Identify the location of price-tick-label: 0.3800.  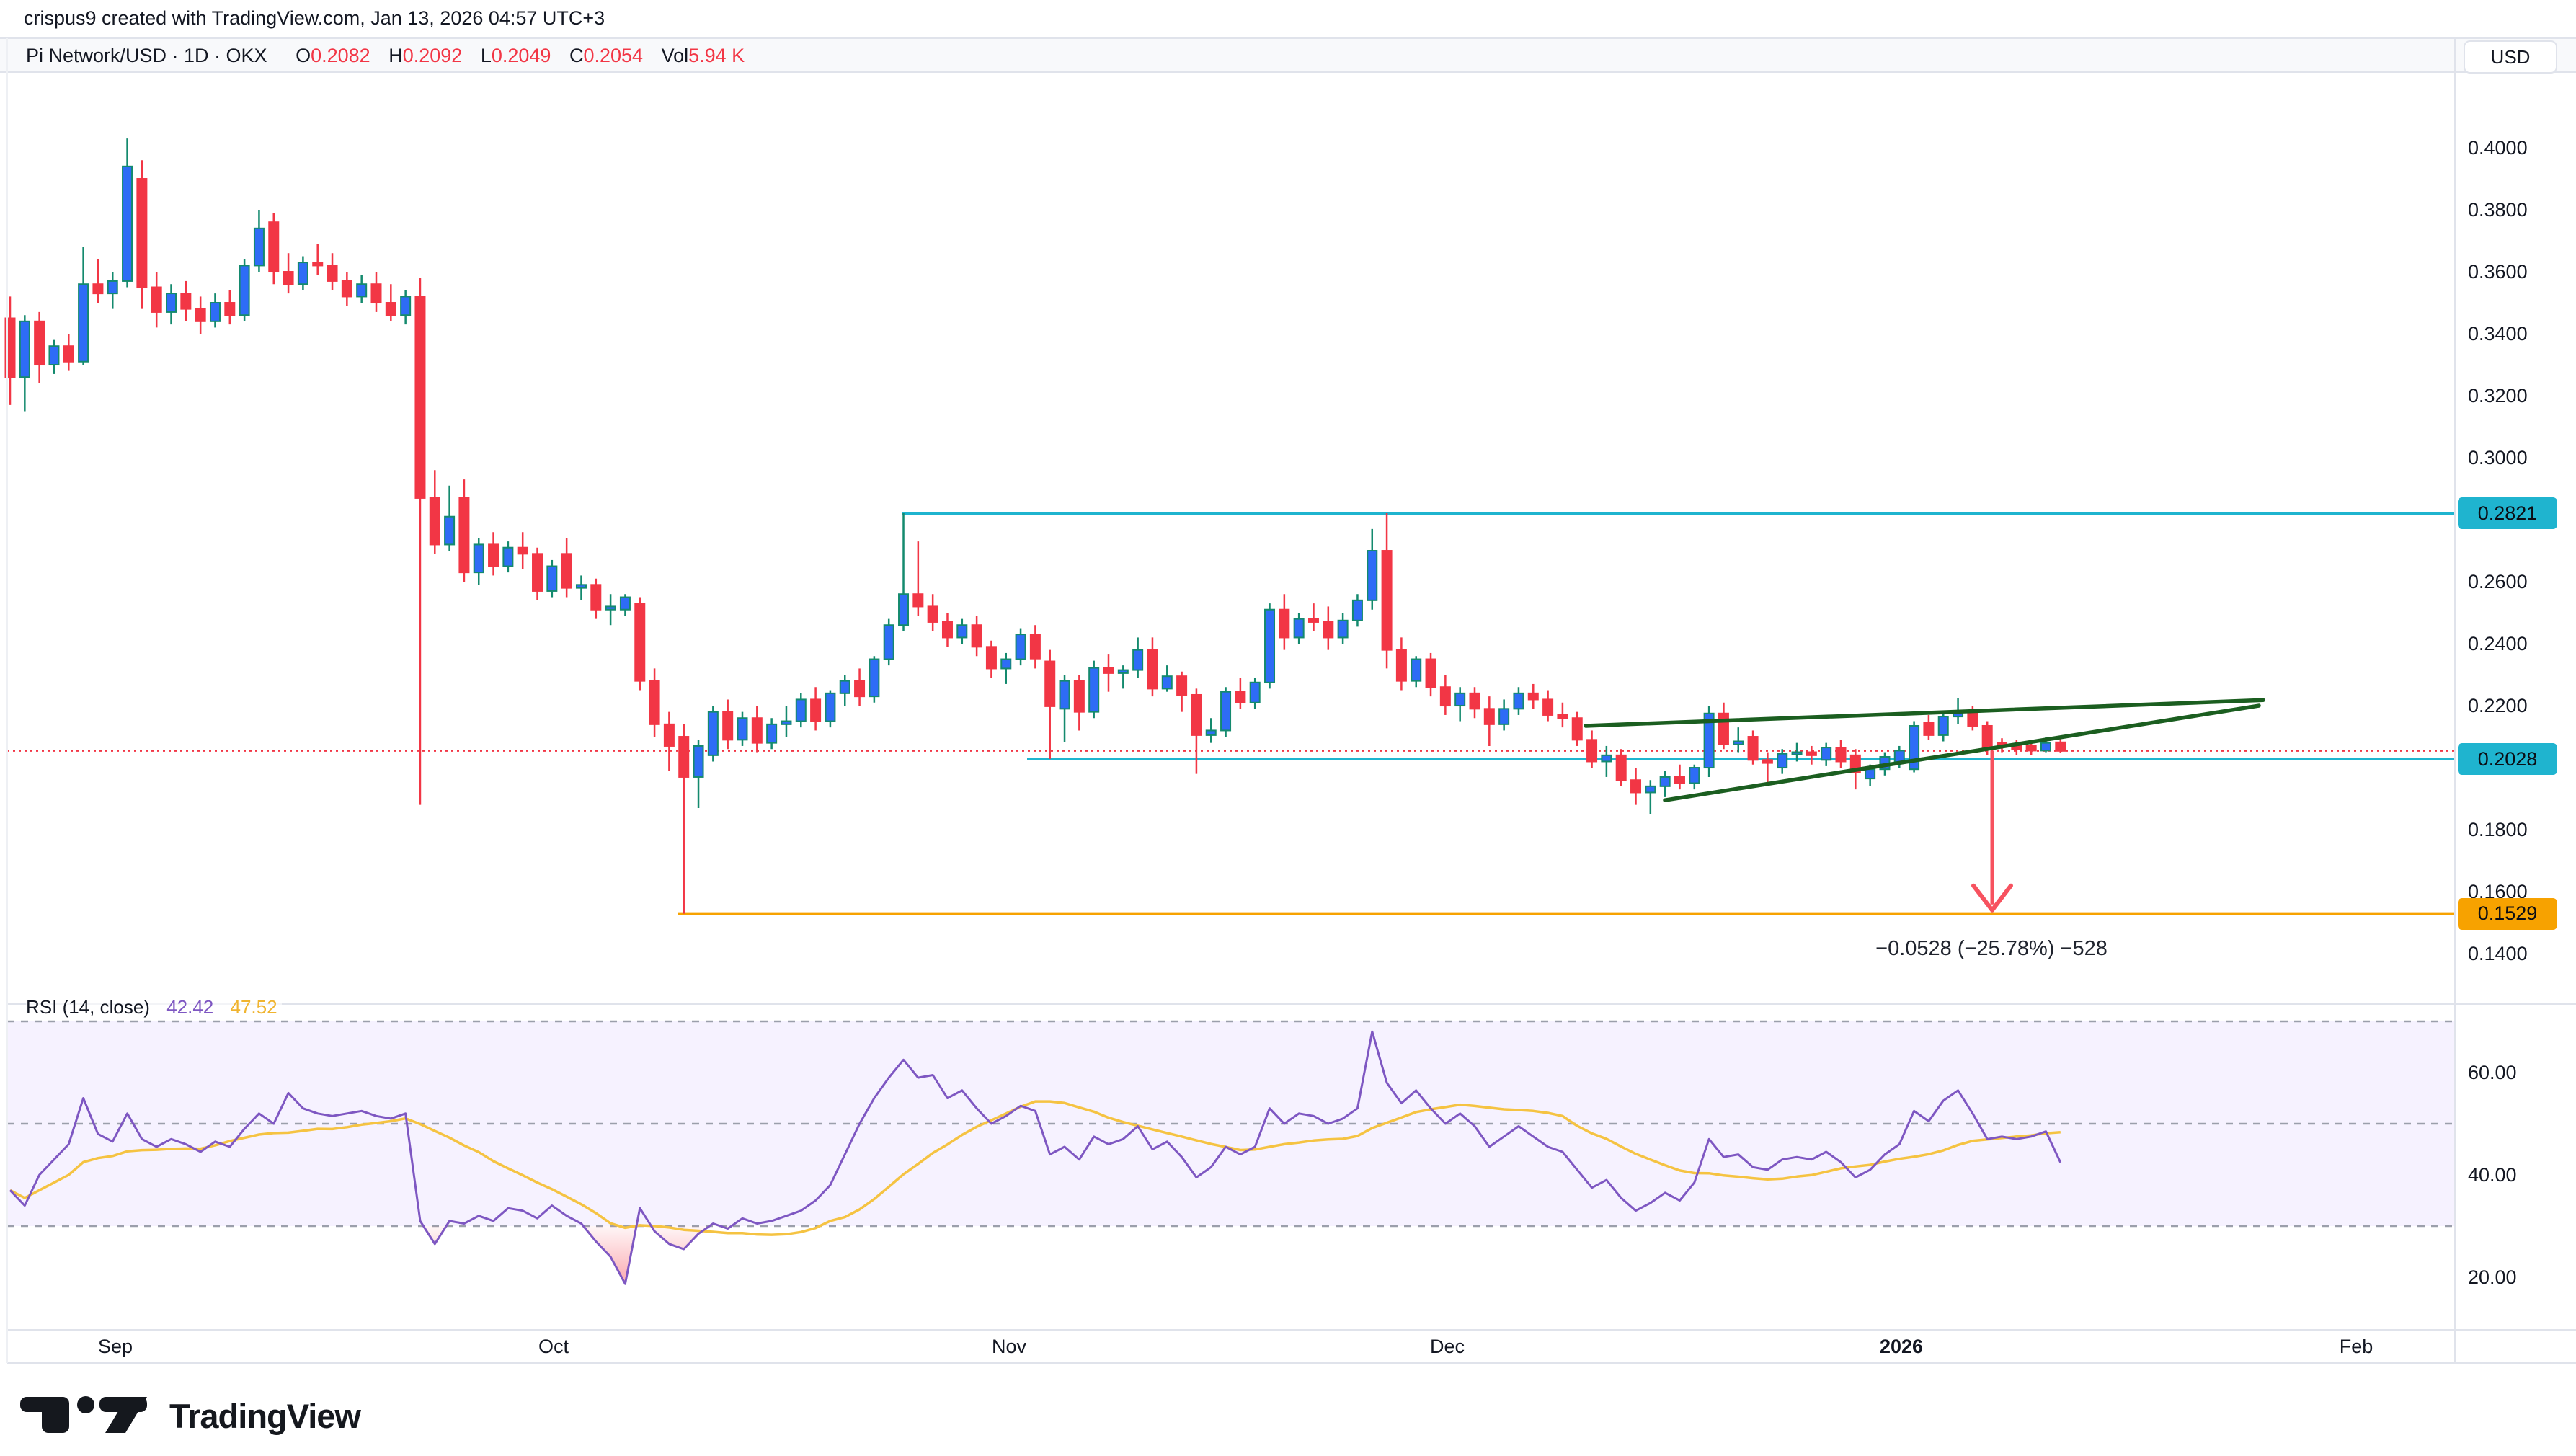
(2498, 210).